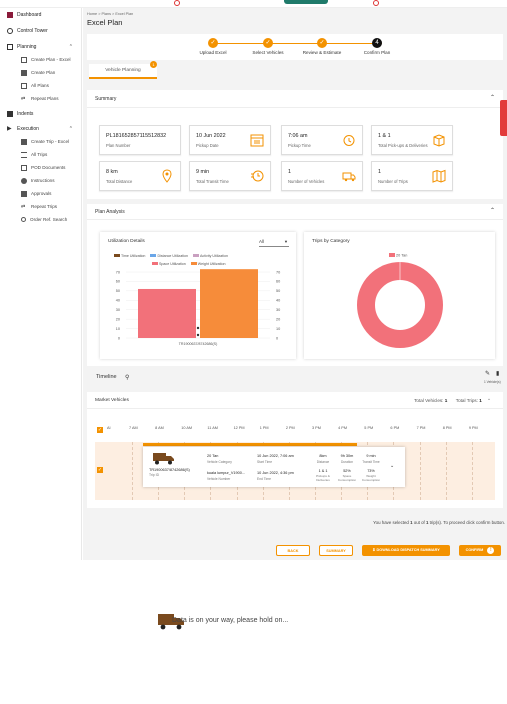  I want to click on transit-value: 9 min, so click(371, 456).